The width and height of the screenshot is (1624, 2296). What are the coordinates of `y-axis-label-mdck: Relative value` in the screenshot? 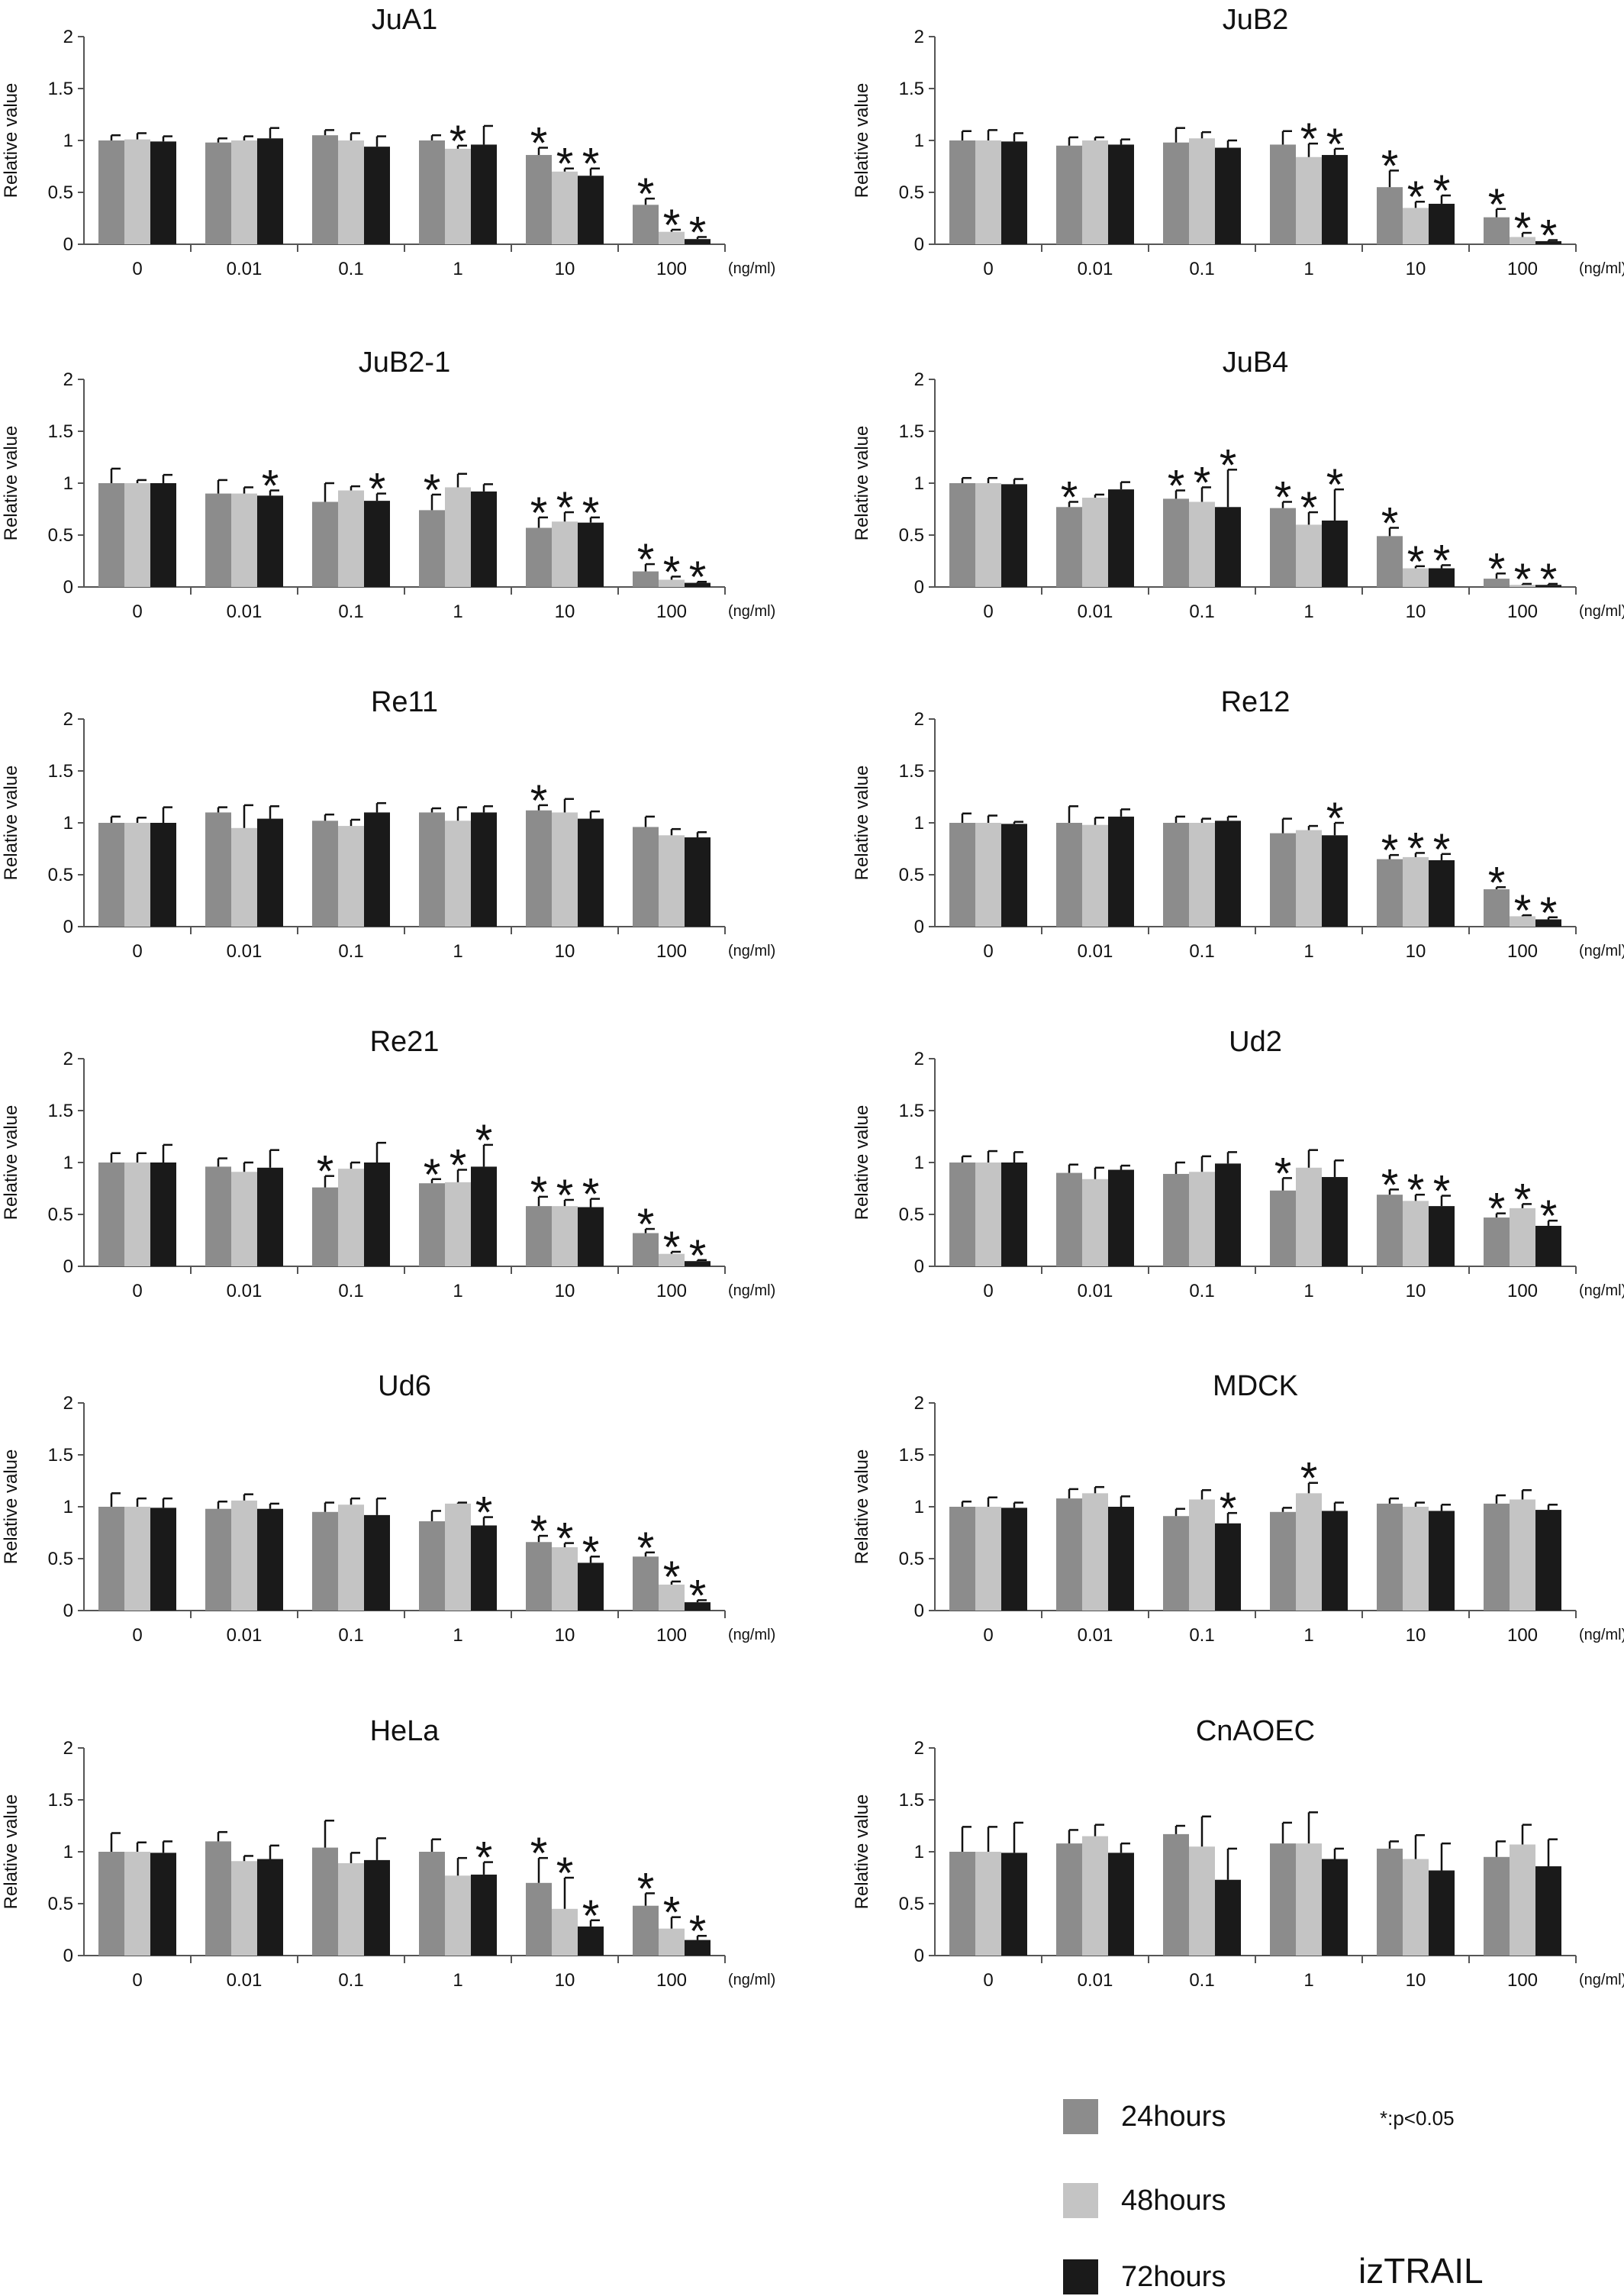 It's located at (862, 1507).